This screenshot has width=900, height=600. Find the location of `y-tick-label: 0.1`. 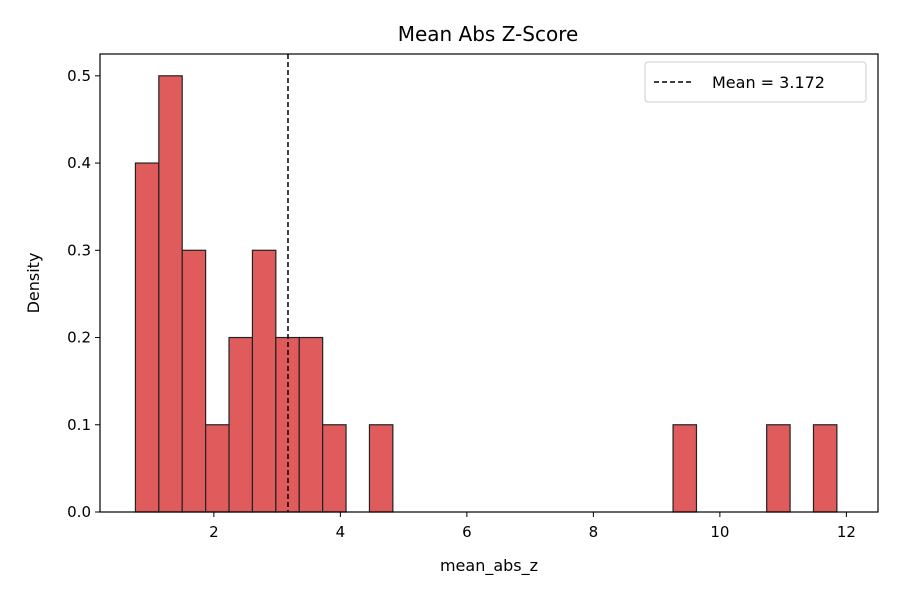

y-tick-label: 0.1 is located at coordinates (79, 425).